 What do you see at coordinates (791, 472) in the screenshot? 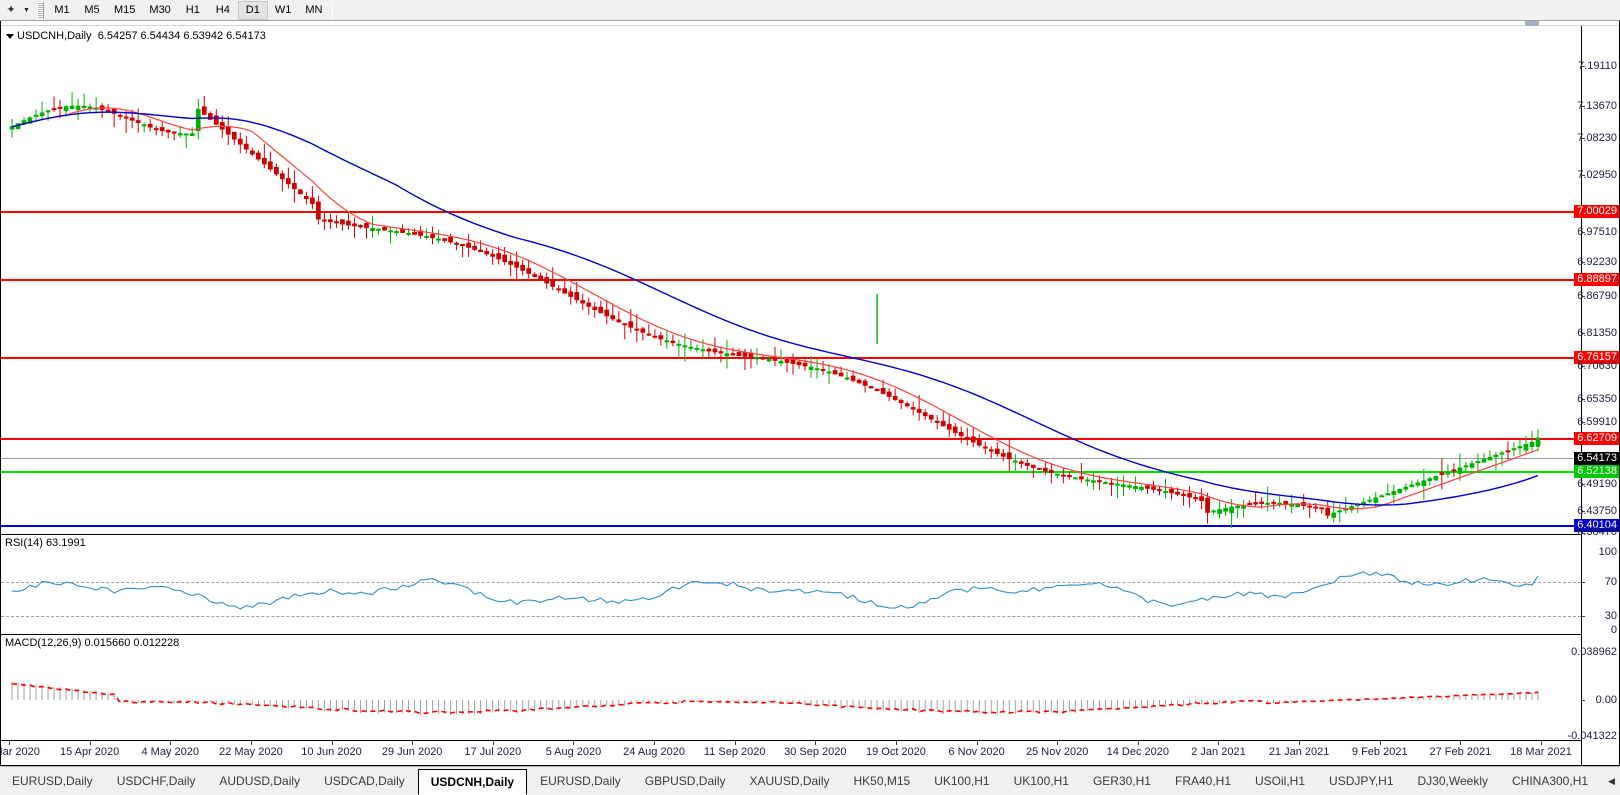
I see `support-line-6.52138` at bounding box center [791, 472].